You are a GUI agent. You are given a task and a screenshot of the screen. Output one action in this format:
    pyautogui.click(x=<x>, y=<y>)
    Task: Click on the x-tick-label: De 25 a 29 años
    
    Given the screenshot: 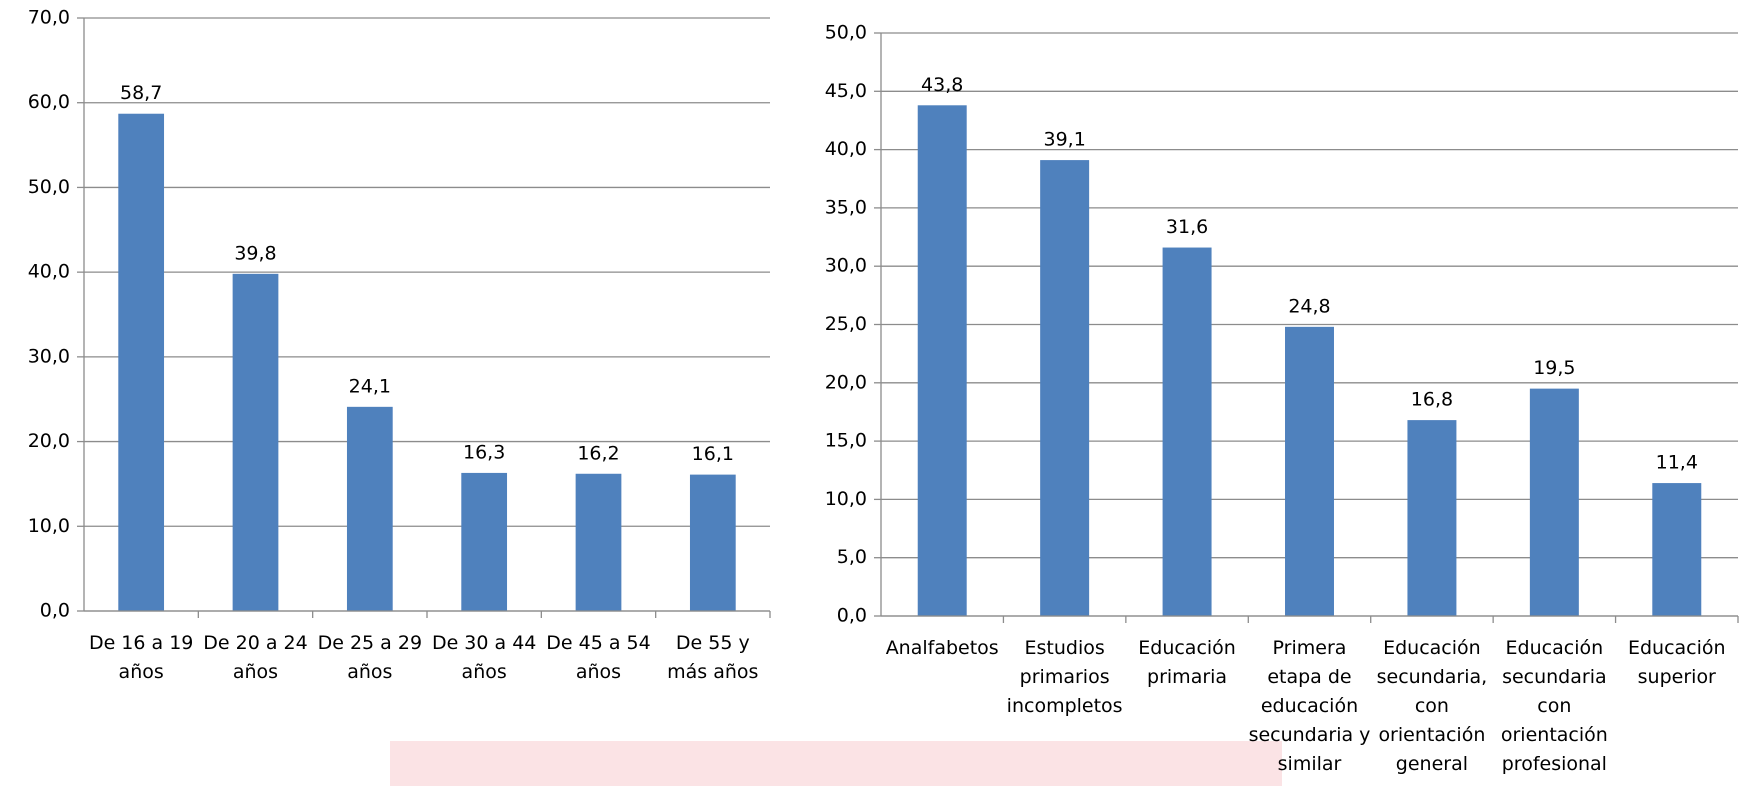 What is the action you would take?
    pyautogui.click(x=370, y=657)
    